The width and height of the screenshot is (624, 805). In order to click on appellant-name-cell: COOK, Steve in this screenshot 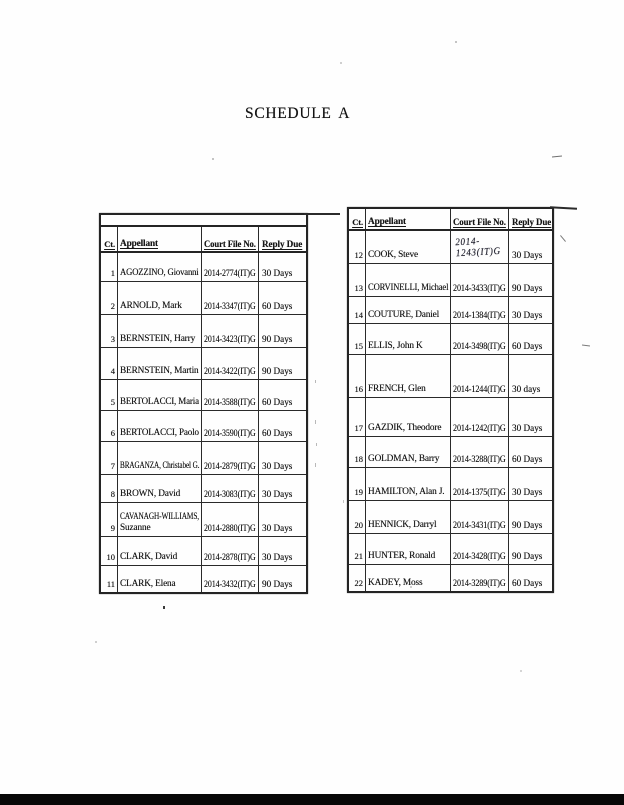, I will do `click(408, 247)`.